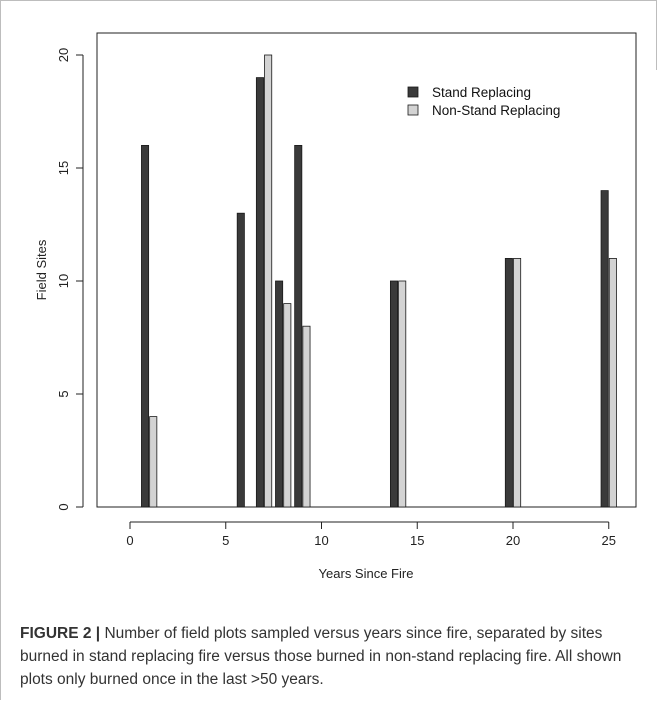  What do you see at coordinates (63, 506) in the screenshot?
I see `y-tick-label: 0` at bounding box center [63, 506].